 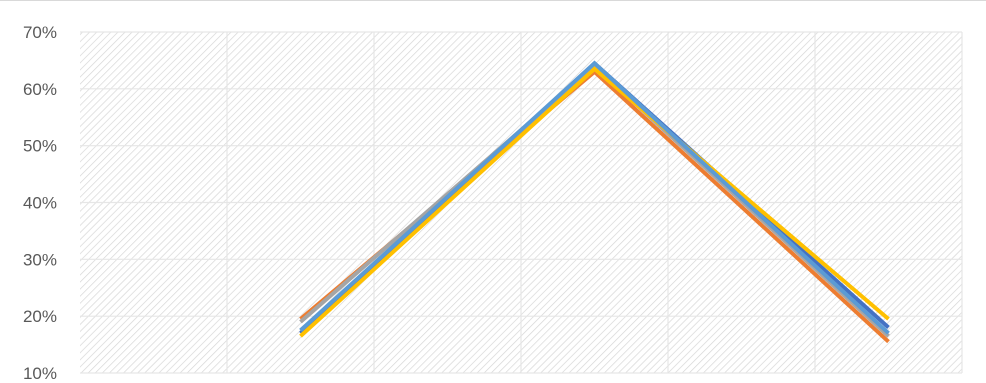 I want to click on y-tick-label: 40%, so click(x=40, y=203).